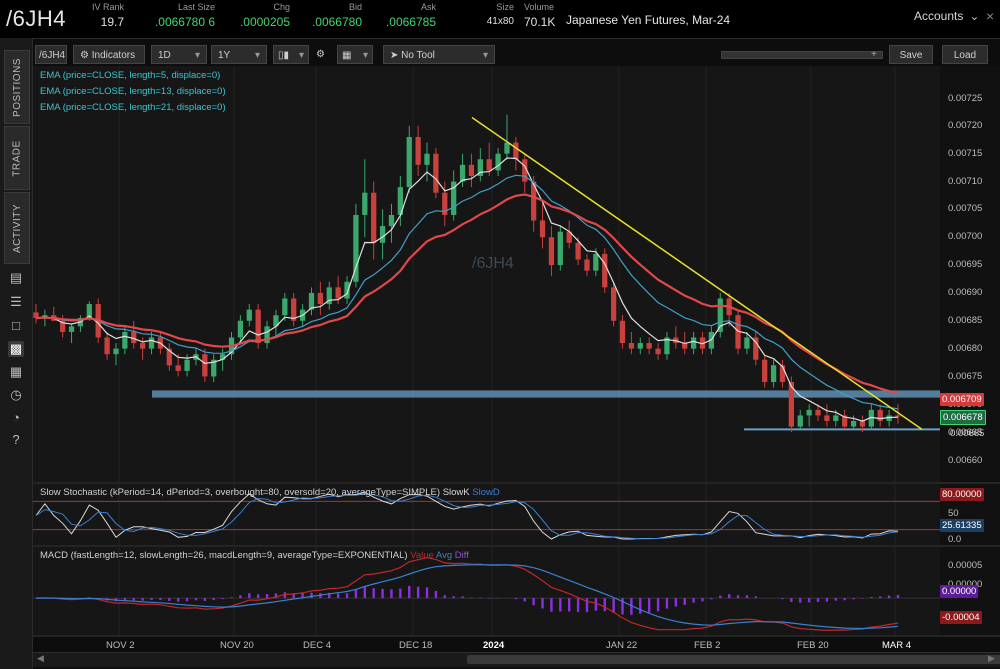  I want to click on macd-avg-legend: Avg, so click(444, 555).